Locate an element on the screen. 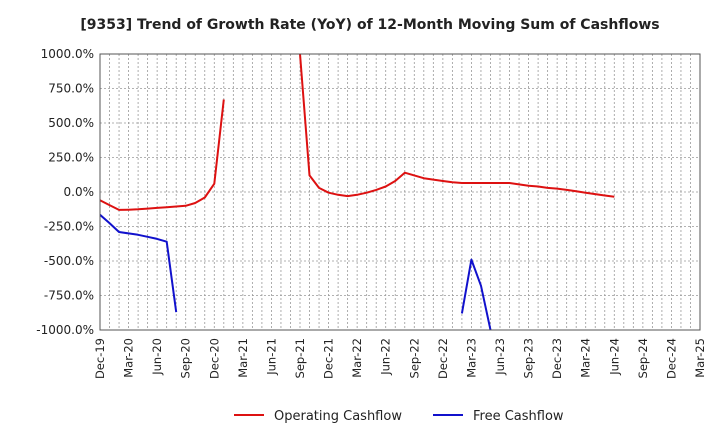  x-tick-label: Dec-24 is located at coordinates (671, 358).